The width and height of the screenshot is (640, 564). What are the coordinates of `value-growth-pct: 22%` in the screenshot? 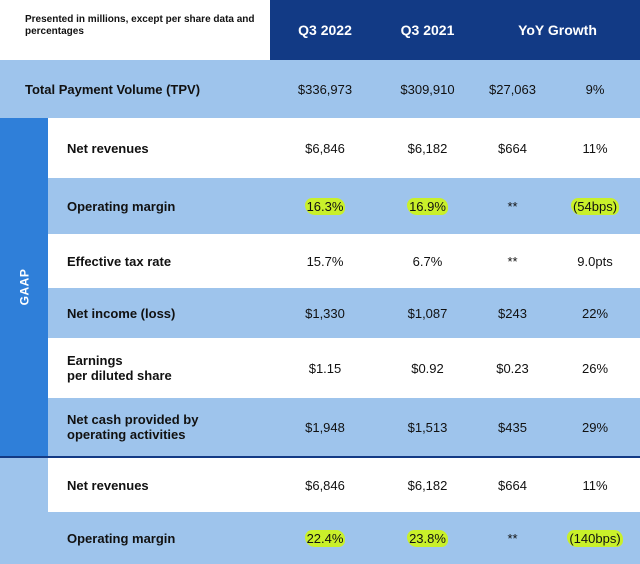 It's located at (595, 313).